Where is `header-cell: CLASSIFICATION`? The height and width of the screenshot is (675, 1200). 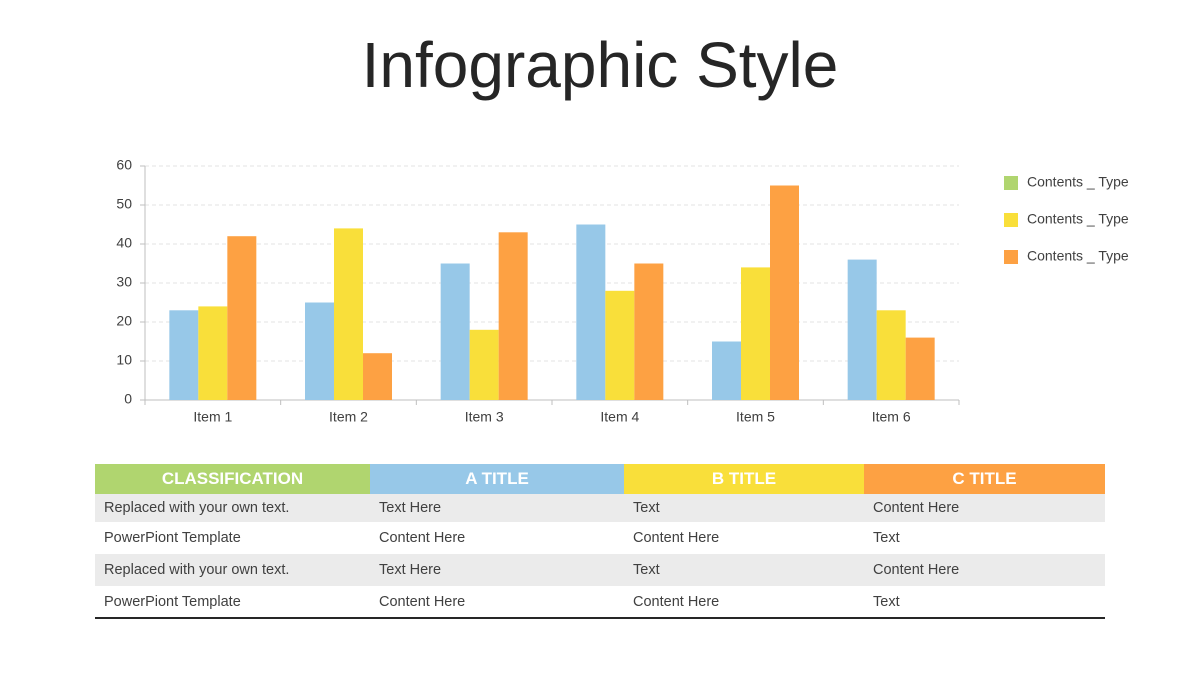
header-cell: CLASSIFICATION is located at coordinates (232, 479).